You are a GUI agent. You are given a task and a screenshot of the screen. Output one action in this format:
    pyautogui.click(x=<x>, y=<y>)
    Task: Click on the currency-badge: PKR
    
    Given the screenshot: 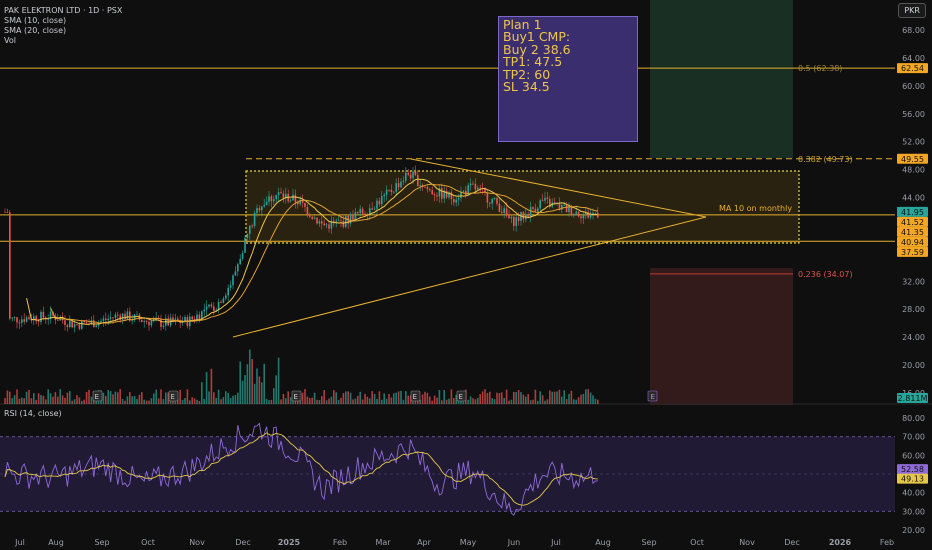 What is the action you would take?
    pyautogui.click(x=912, y=10)
    